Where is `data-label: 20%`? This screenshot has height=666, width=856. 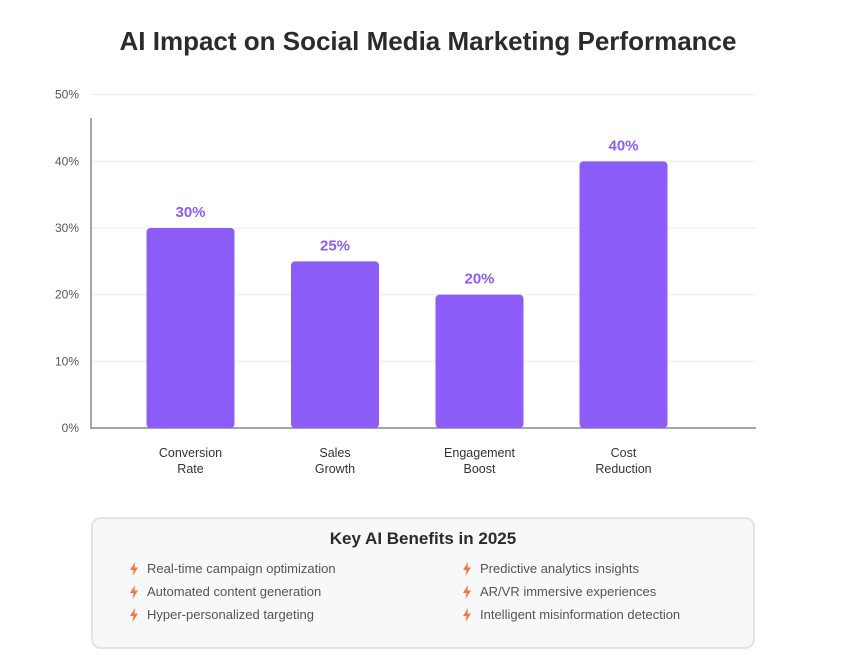 data-label: 20% is located at coordinates (479, 279).